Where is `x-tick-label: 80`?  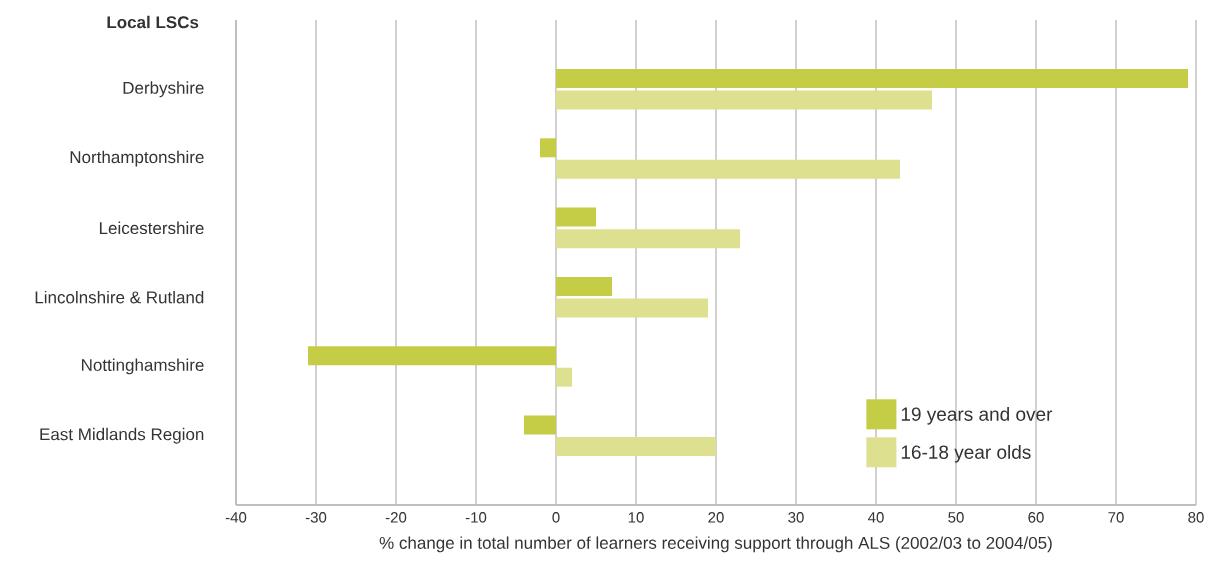 x-tick-label: 80 is located at coordinates (1196, 517).